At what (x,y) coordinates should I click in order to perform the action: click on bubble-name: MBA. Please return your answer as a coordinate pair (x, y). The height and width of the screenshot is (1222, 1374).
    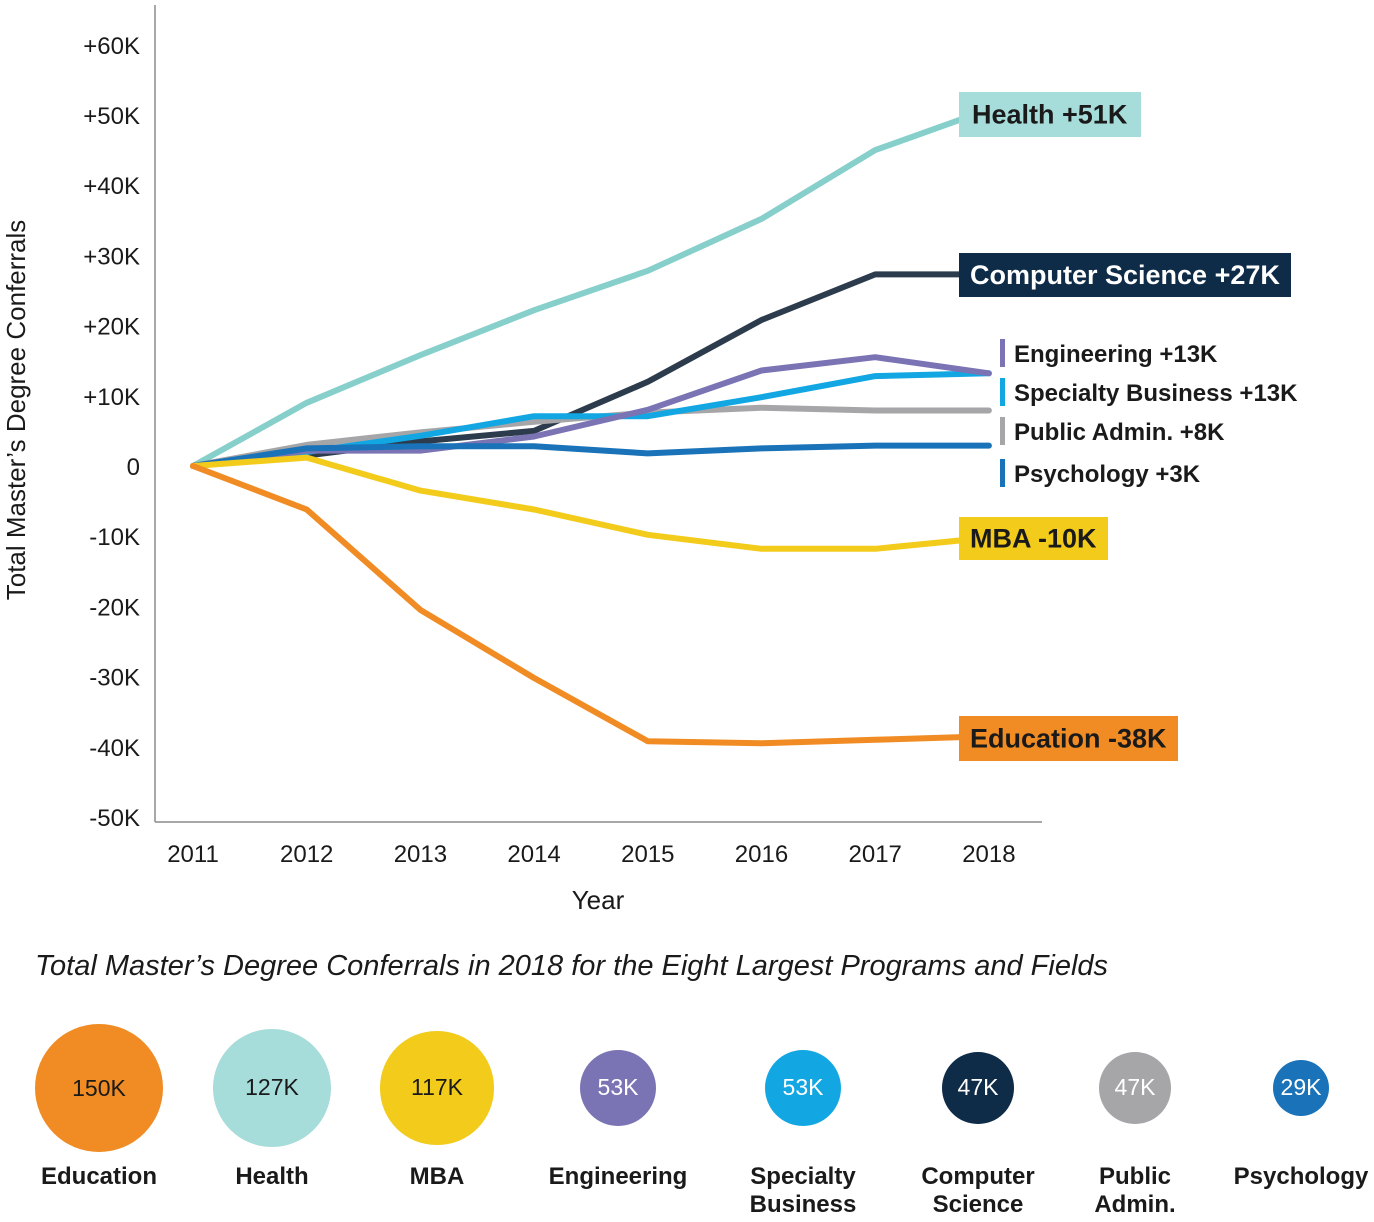
    Looking at the image, I should click on (437, 1176).